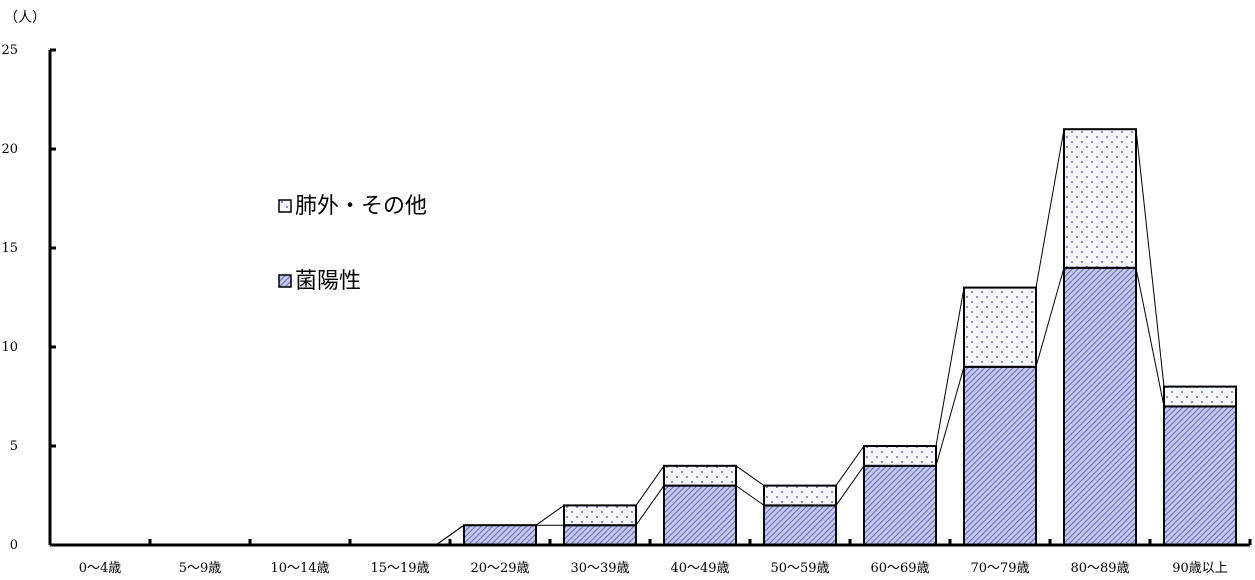 This screenshot has height=580, width=1255. I want to click on x-tick-label-4: 20～29歳, so click(499, 568).